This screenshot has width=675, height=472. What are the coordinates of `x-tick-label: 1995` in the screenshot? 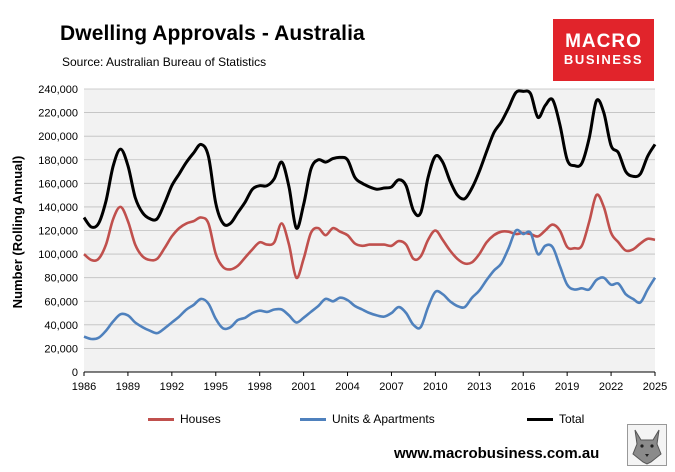 It's located at (216, 387).